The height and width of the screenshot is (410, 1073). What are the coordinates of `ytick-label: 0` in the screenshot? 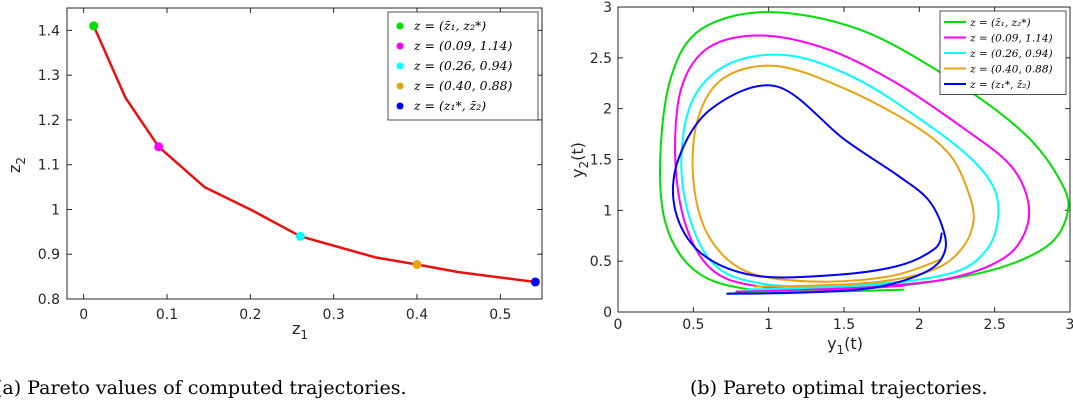 It's located at (607, 313).